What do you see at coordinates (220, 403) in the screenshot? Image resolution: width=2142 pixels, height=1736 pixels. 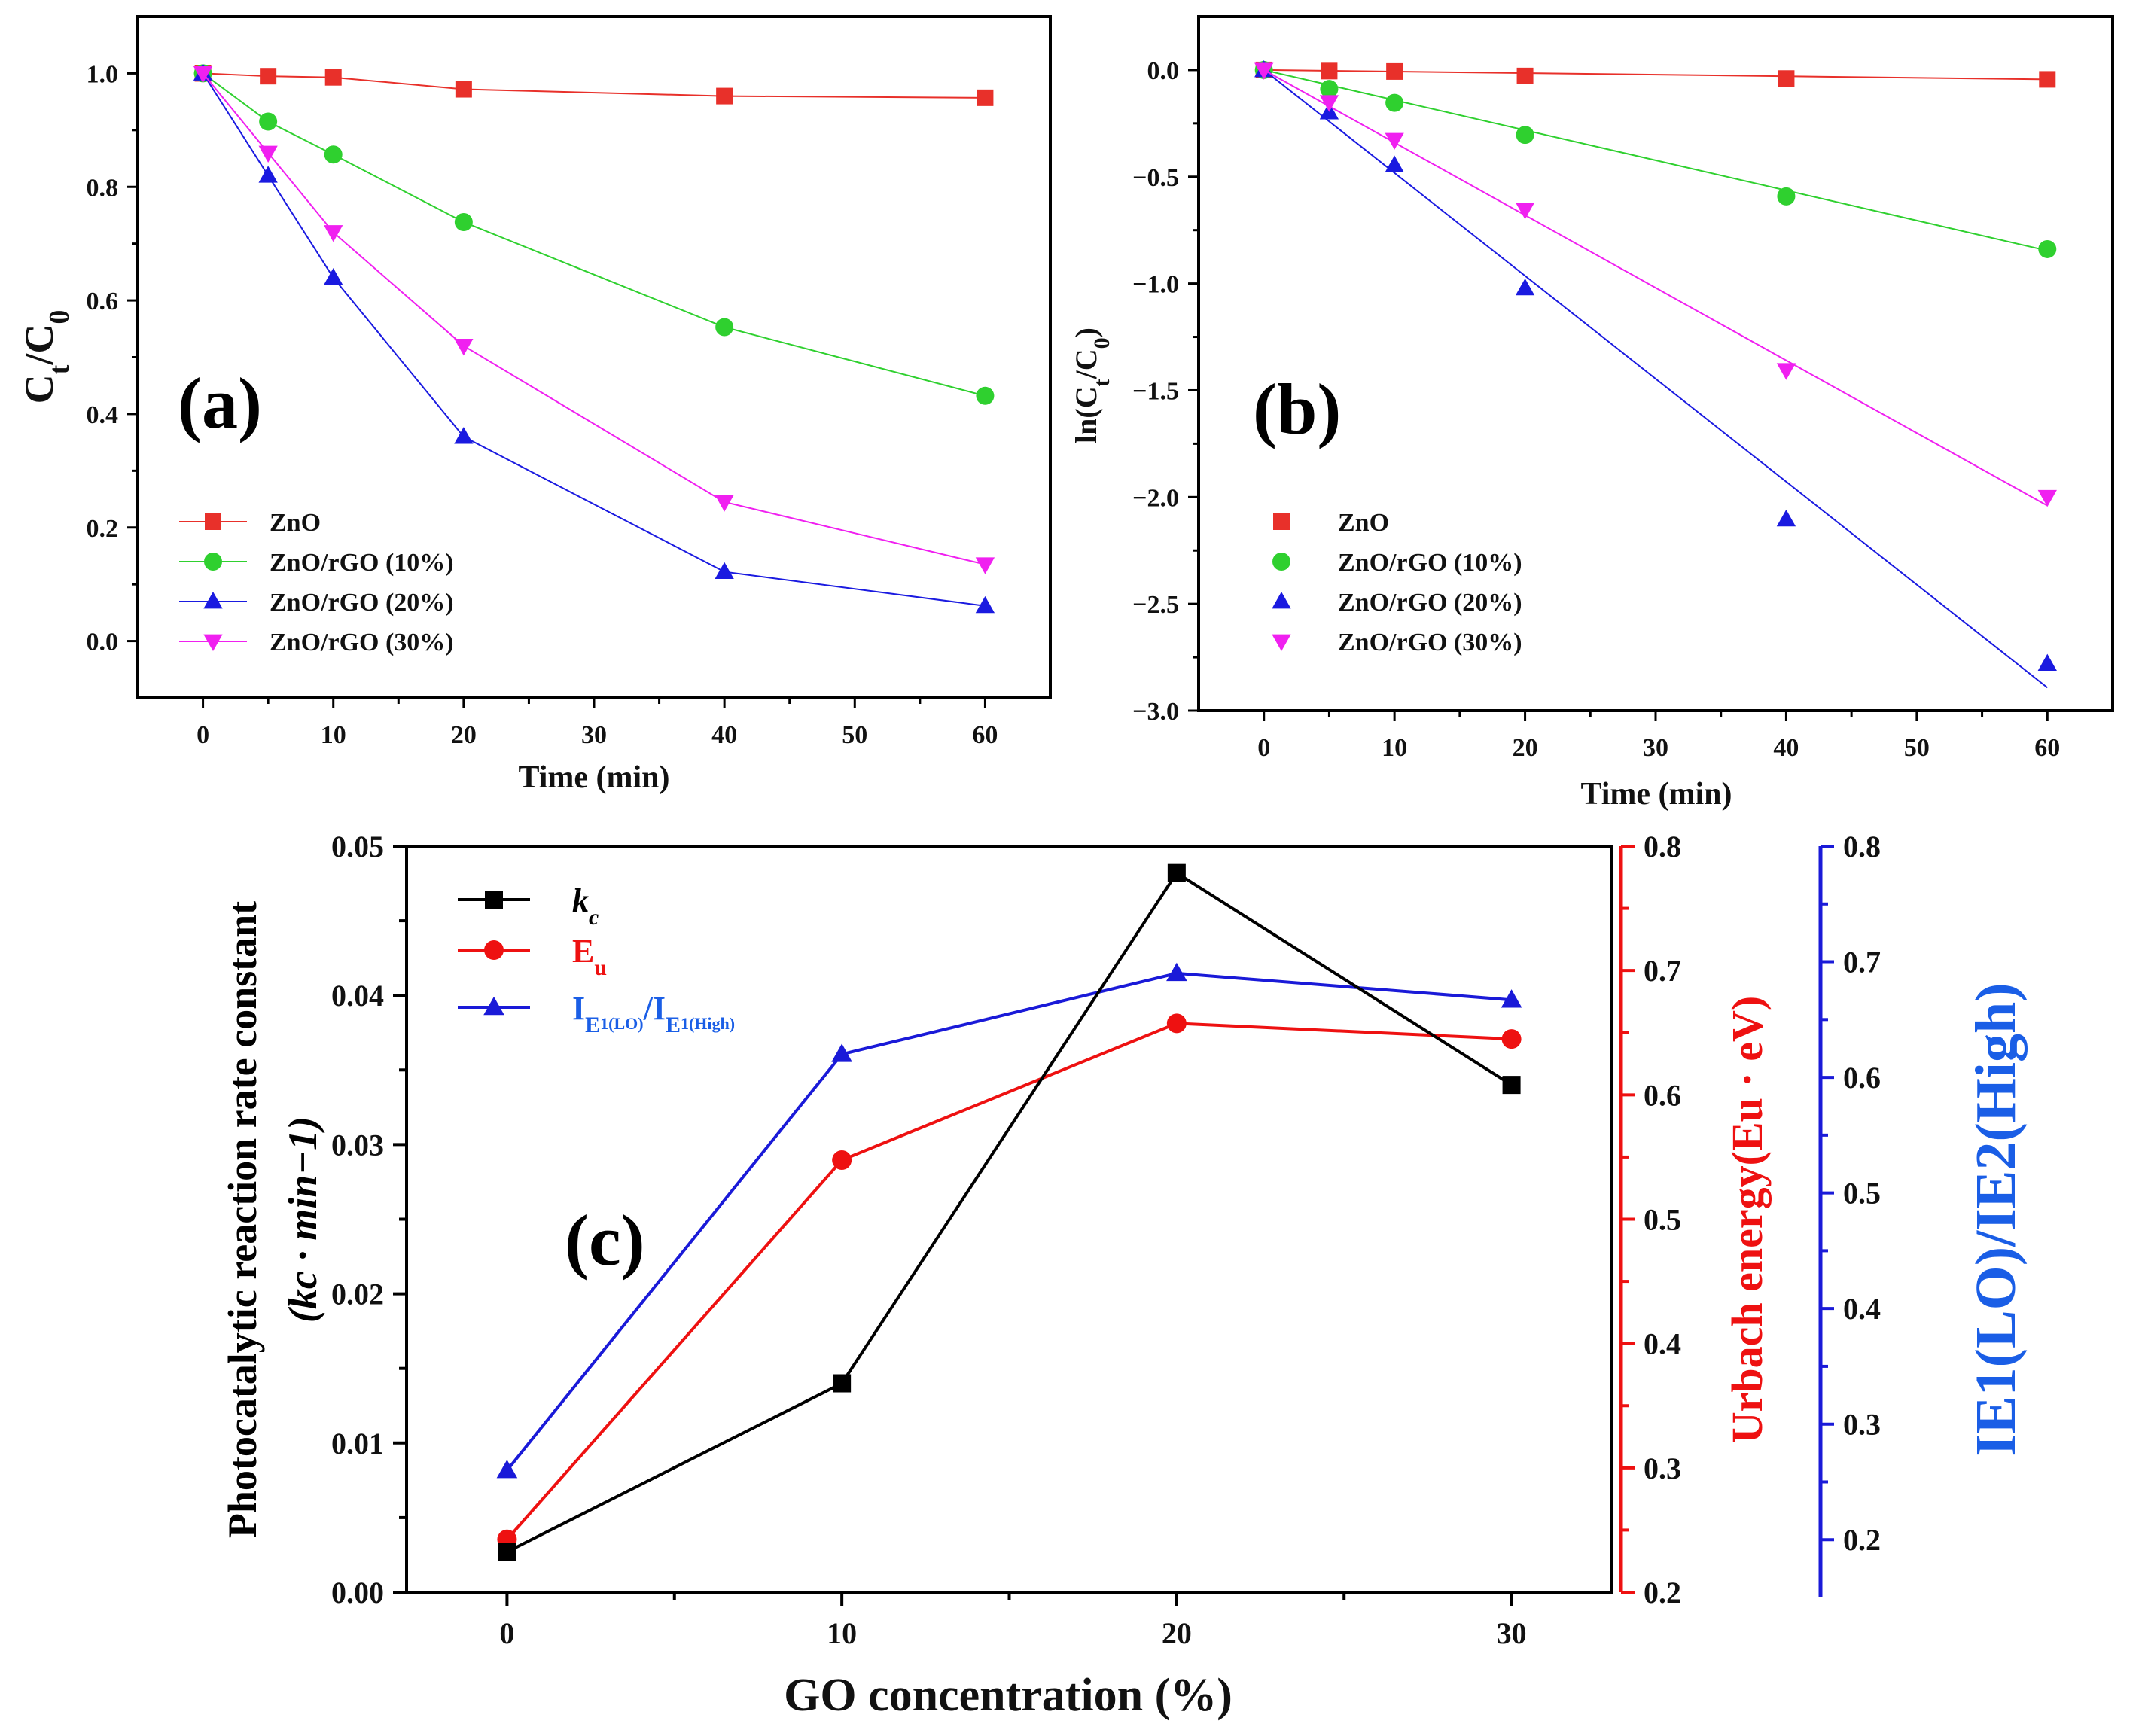 I see `panel-a-label: (a)` at bounding box center [220, 403].